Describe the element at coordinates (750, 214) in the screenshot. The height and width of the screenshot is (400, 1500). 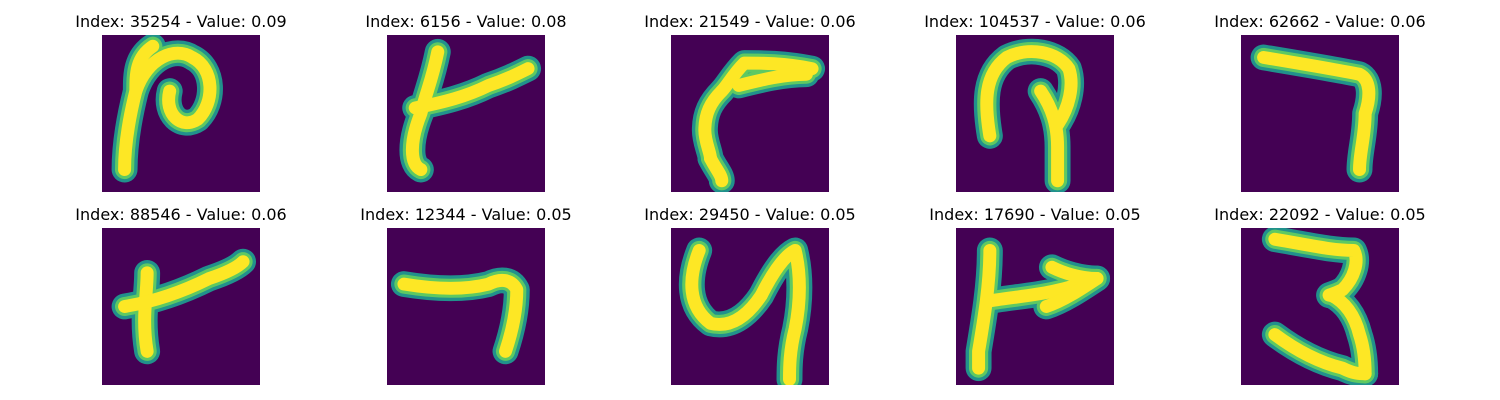
I see `panel-title: Index: 29450 - Value: 0.05` at that location.